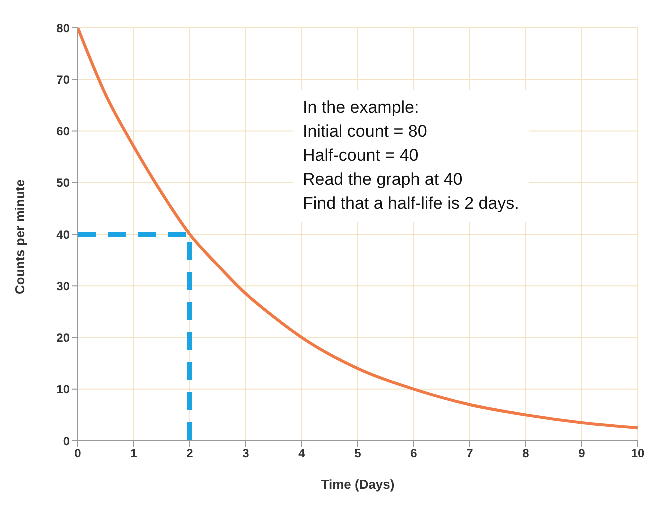  Describe the element at coordinates (526, 453) in the screenshot. I see `x-tick-label: 8` at that location.